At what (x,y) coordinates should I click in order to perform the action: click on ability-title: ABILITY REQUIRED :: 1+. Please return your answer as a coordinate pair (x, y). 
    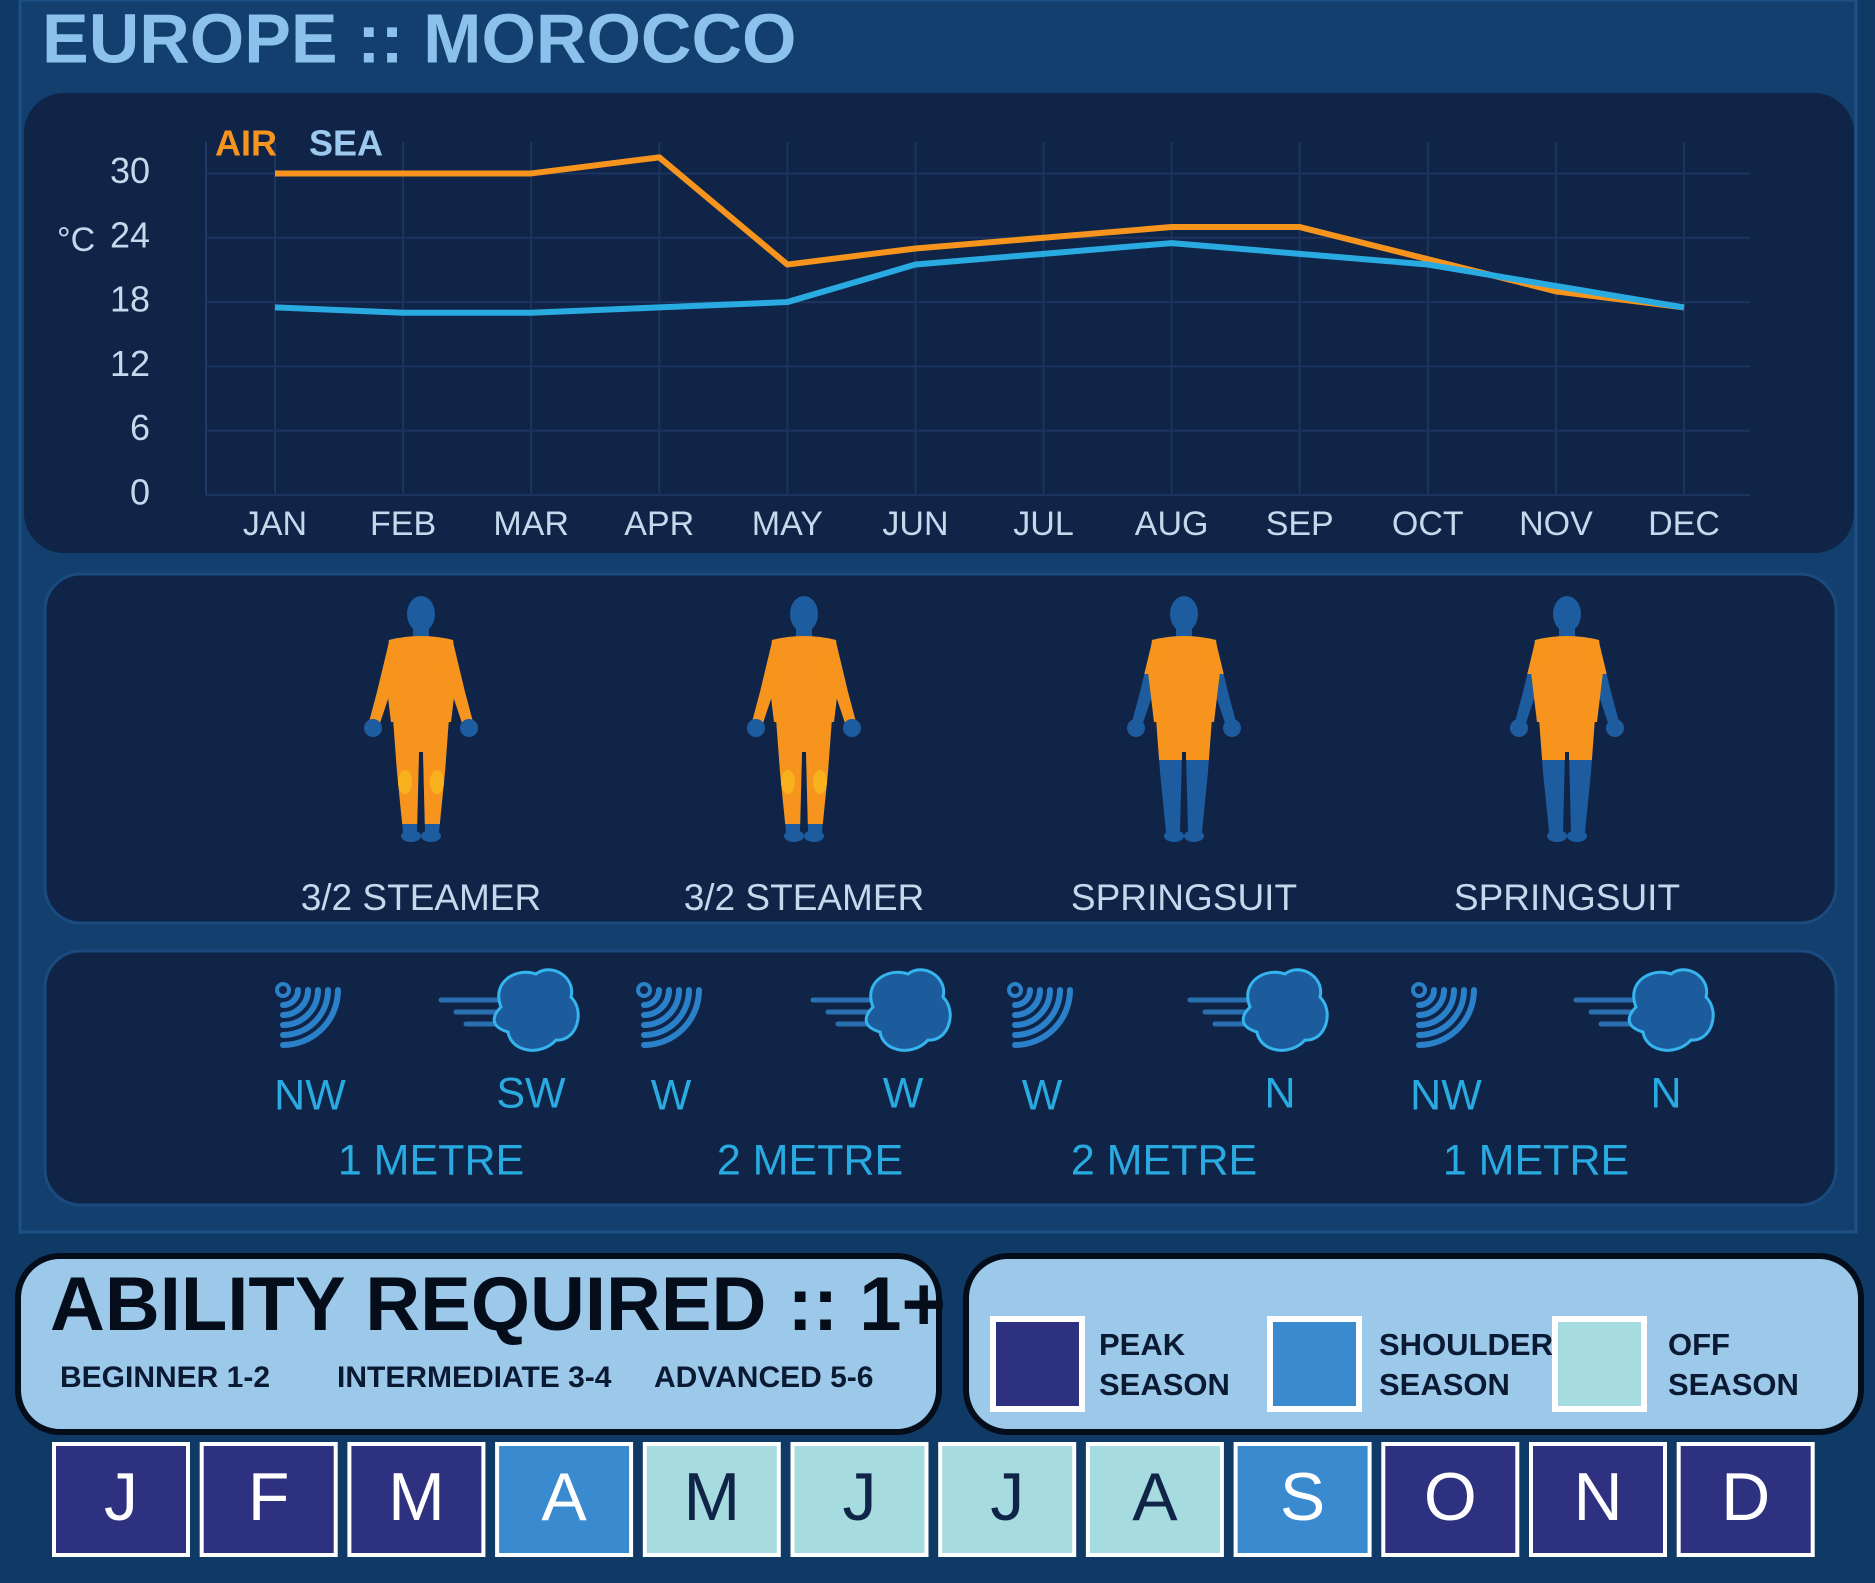
    Looking at the image, I should click on (498, 1304).